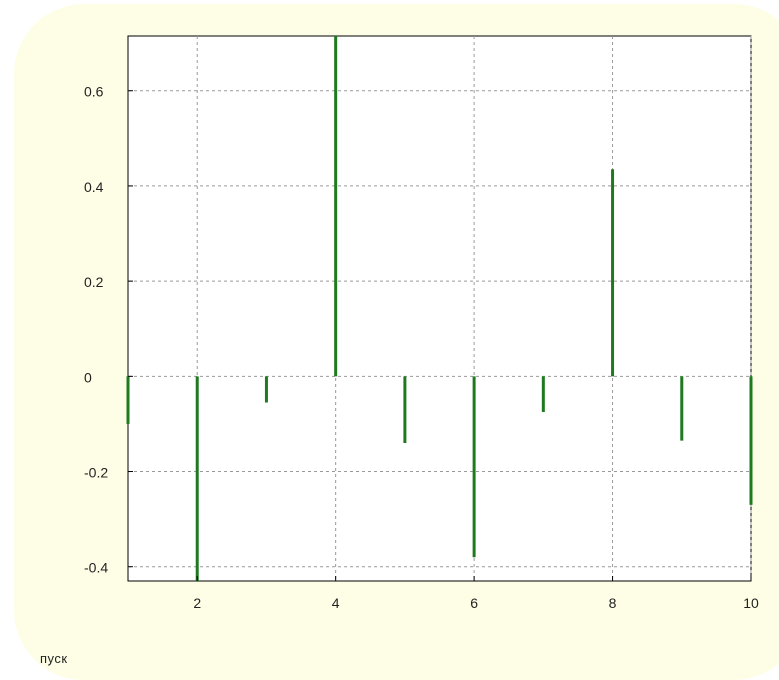  What do you see at coordinates (197, 603) in the screenshot?
I see `x-tick-label: 2` at bounding box center [197, 603].